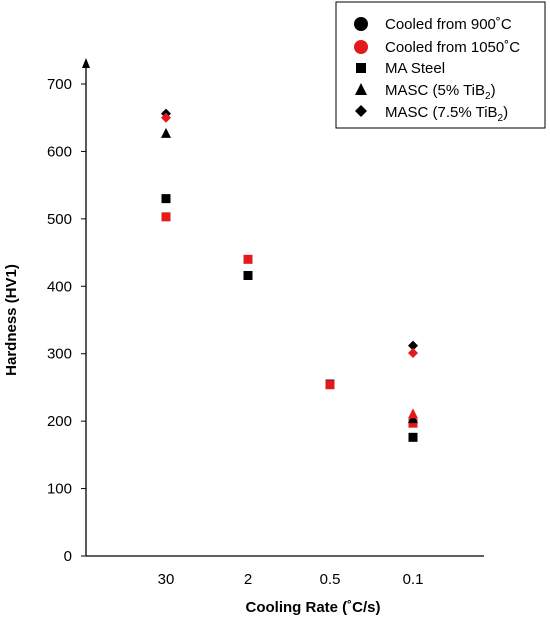 The image size is (550, 623). Describe the element at coordinates (59, 354) in the screenshot. I see `y-tick-label: 300` at that location.